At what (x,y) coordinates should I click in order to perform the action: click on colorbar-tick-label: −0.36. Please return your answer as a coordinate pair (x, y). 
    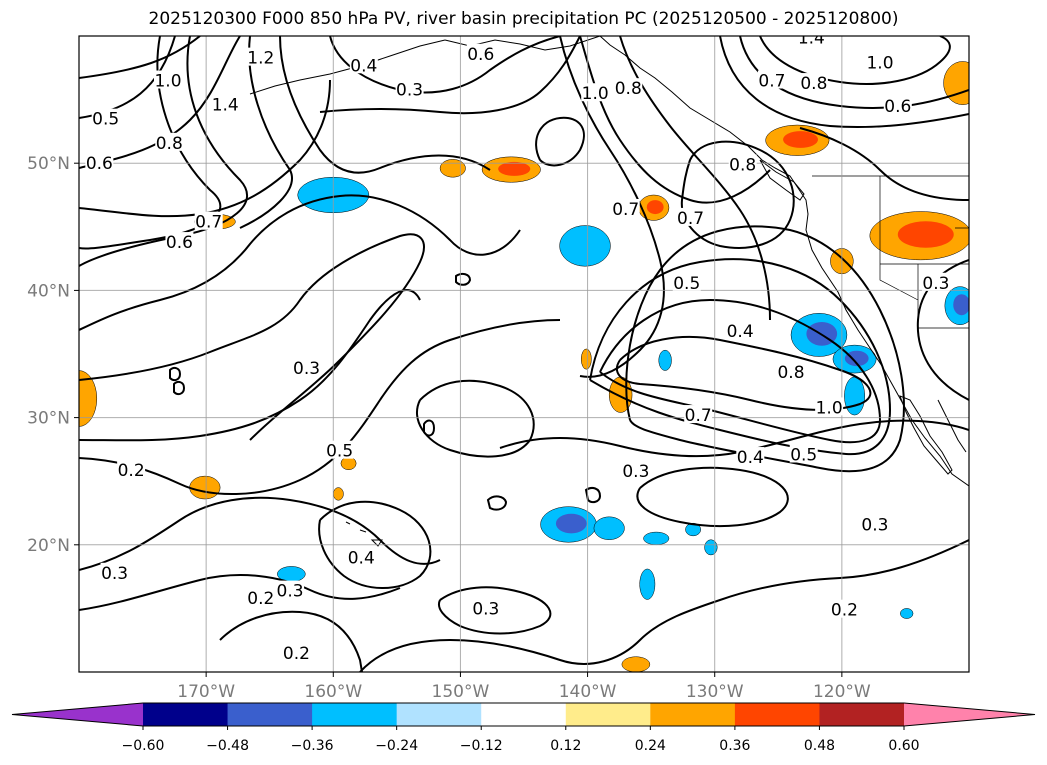
    Looking at the image, I should click on (312, 746).